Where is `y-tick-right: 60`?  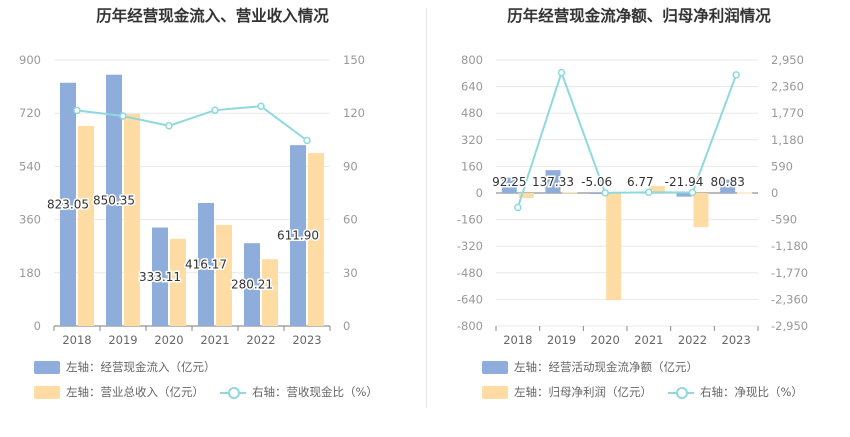 y-tick-right: 60 is located at coordinates (350, 220).